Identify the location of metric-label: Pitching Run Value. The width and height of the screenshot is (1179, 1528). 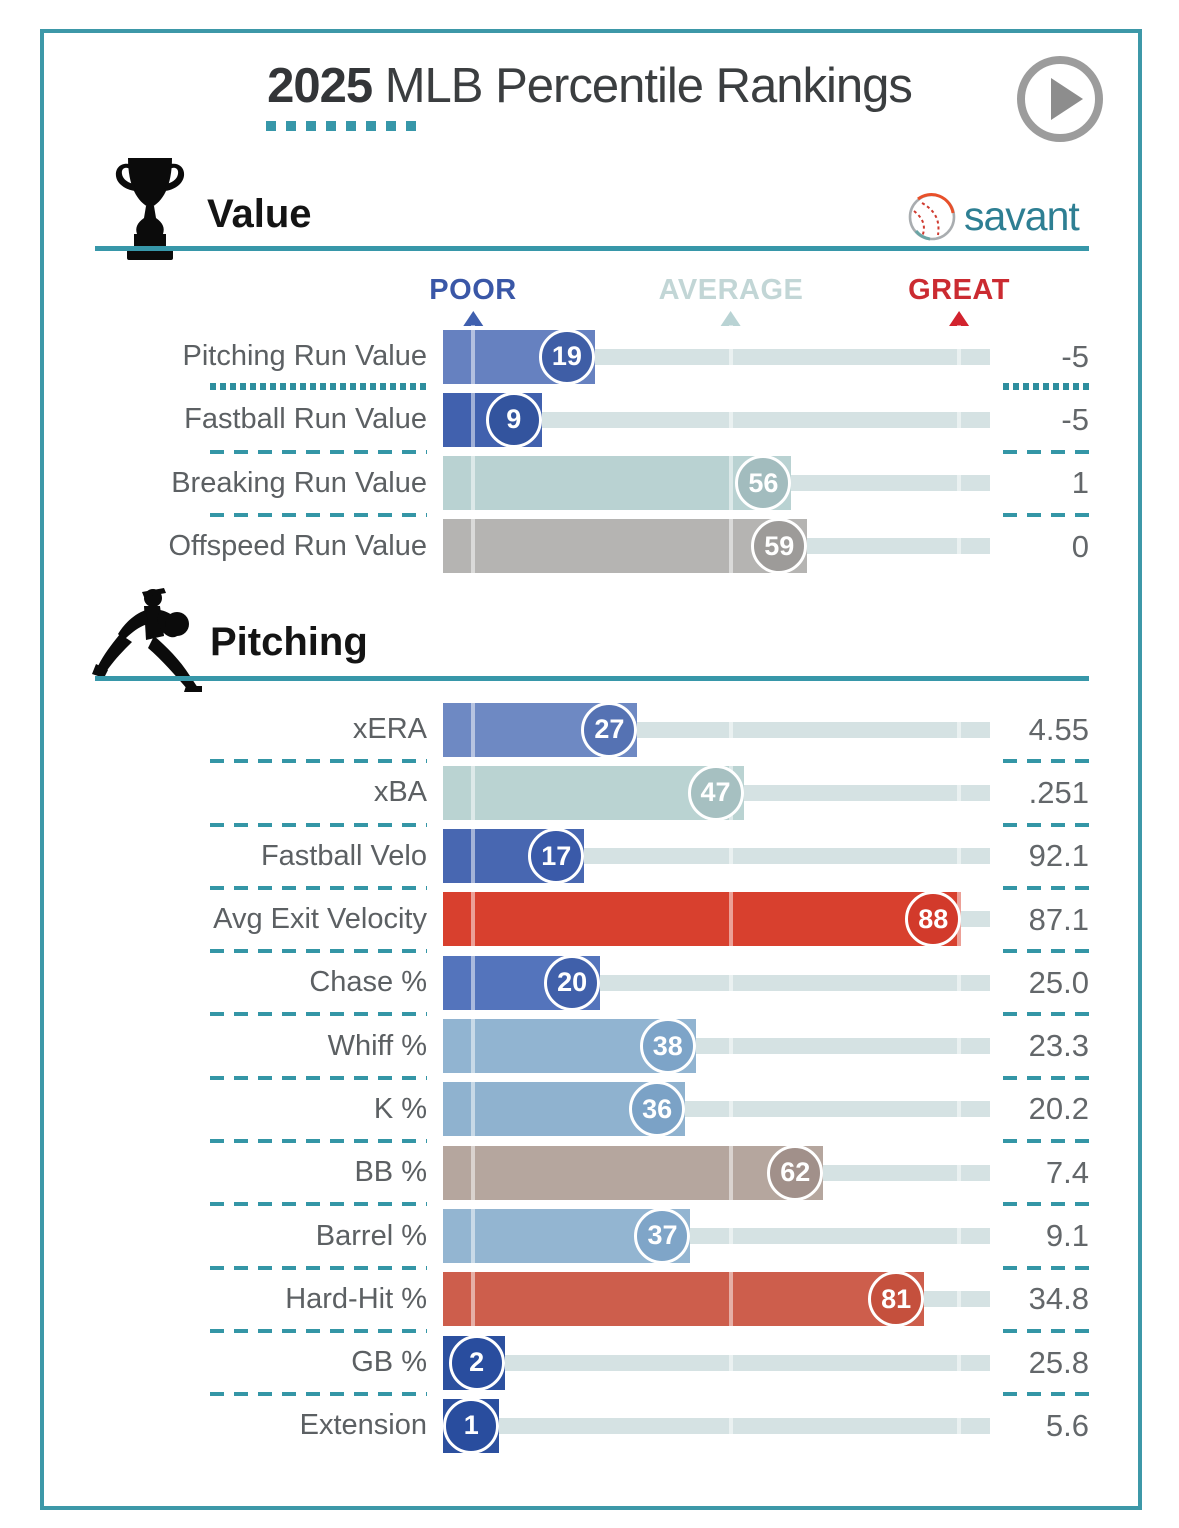
(304, 356).